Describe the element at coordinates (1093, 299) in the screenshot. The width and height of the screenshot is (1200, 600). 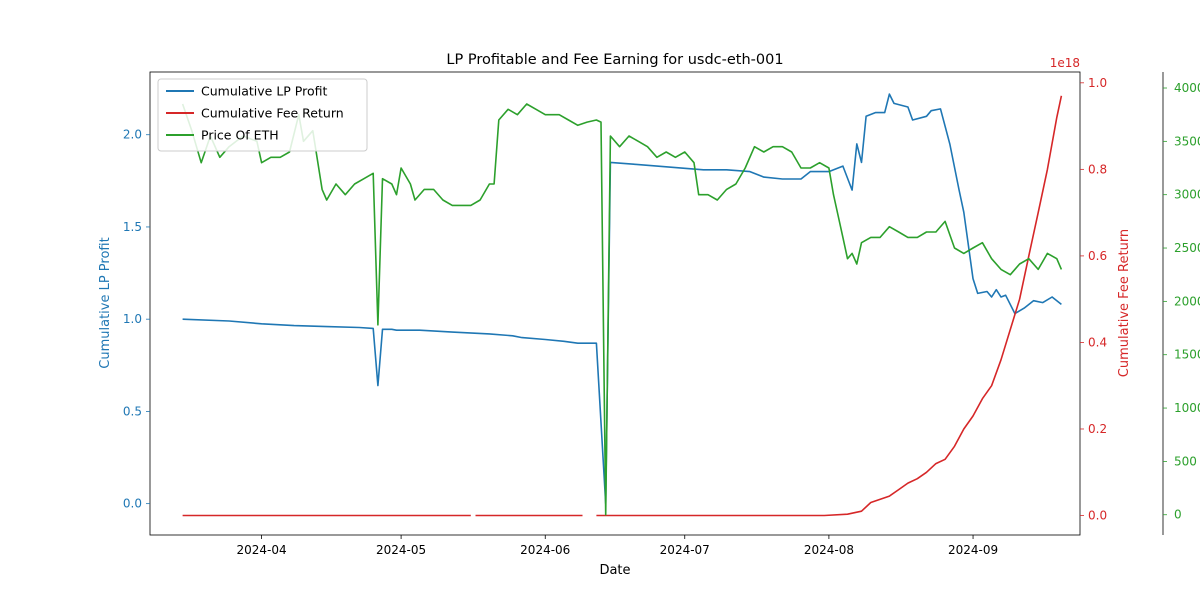
I see `y-axis-right-fee: 0.0 0.2 0.4 0.6 0.8 1.0` at that location.